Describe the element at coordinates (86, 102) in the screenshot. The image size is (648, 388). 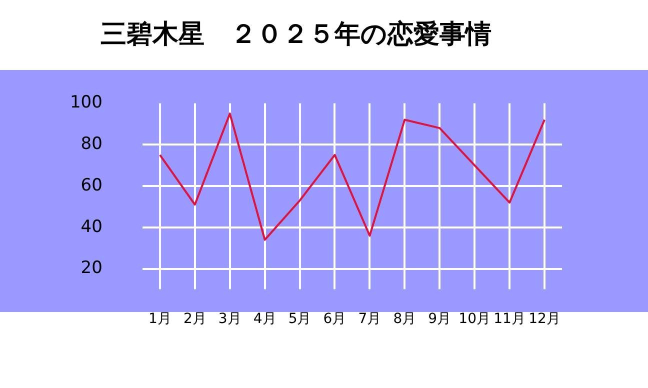
I see `y-tick-label: 100` at that location.